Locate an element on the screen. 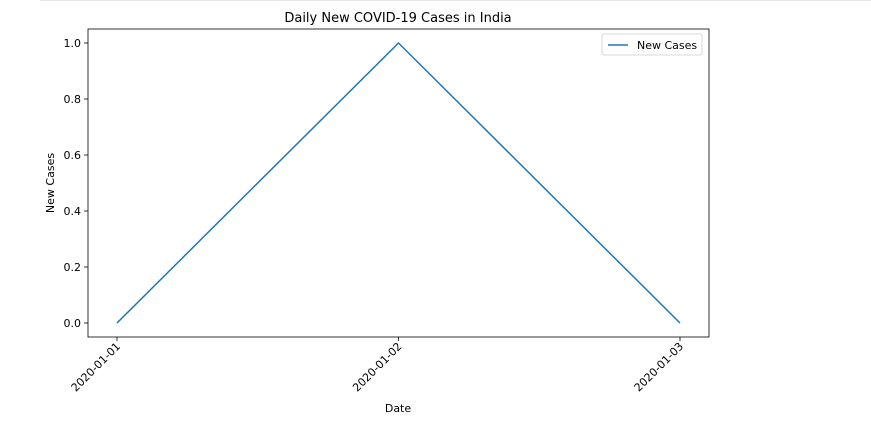 The height and width of the screenshot is (430, 871). legend: New Cases is located at coordinates (652, 44).